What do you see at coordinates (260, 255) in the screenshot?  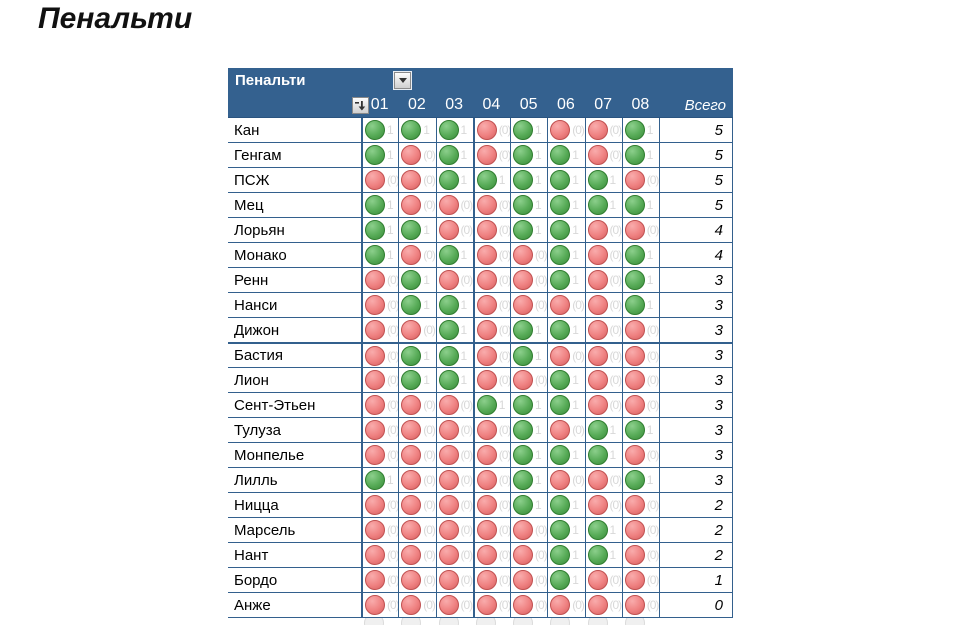 I see `team-name-cell: Монако` at bounding box center [260, 255].